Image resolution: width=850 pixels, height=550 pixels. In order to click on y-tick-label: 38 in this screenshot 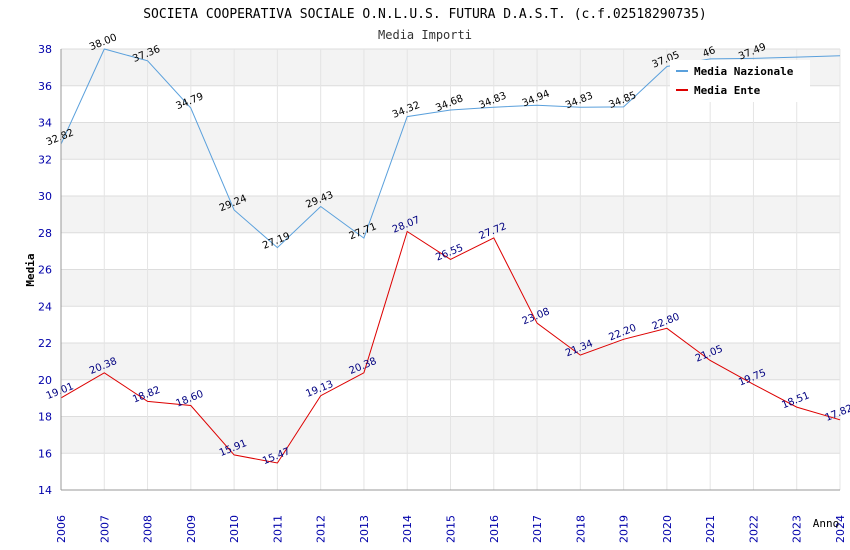, I will do `click(45, 49)`.